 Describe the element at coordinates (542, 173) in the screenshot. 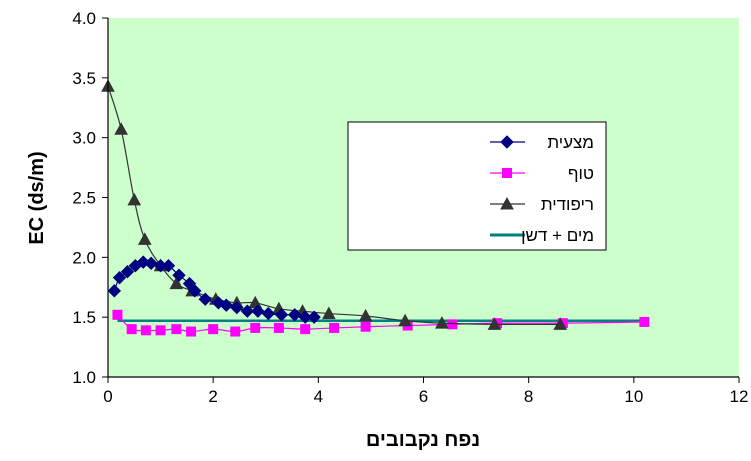

I see `legend-item: טוף` at that location.